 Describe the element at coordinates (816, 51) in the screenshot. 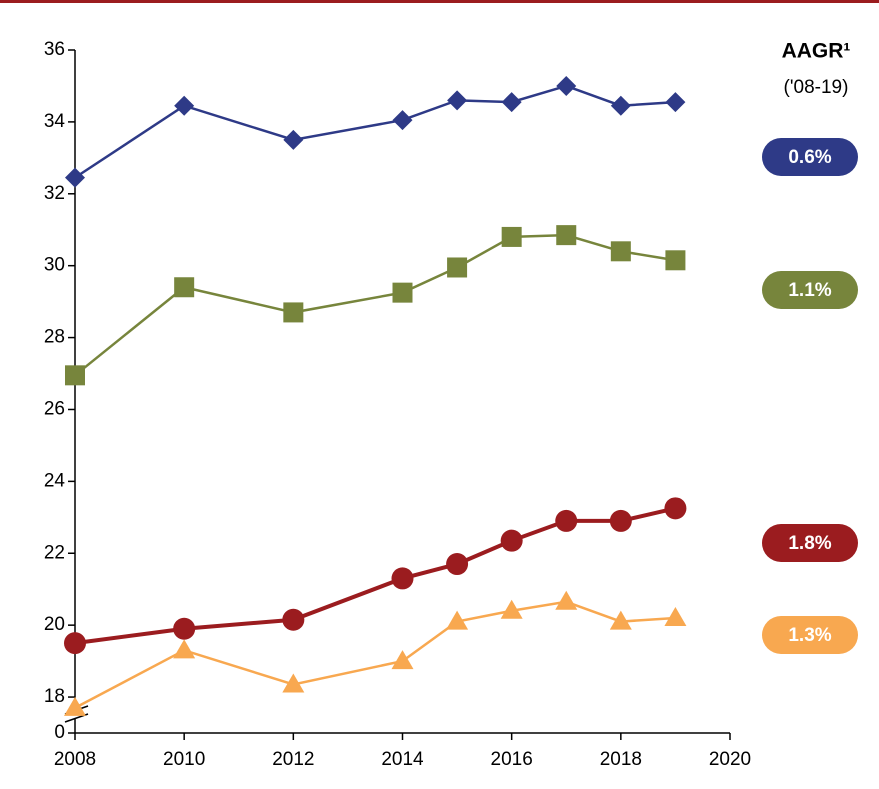

I see `annotation-title: AAGR¹` at that location.